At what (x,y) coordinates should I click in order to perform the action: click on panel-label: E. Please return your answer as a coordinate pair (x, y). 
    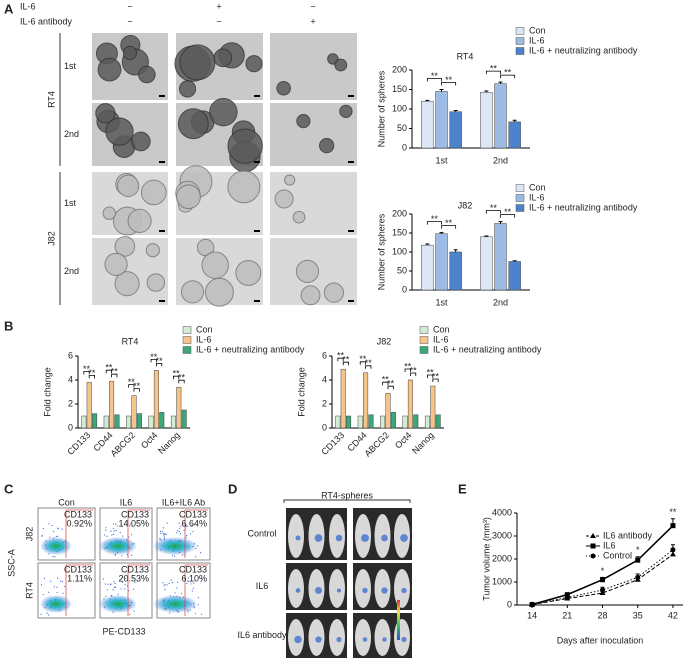
    Looking at the image, I should click on (462, 488).